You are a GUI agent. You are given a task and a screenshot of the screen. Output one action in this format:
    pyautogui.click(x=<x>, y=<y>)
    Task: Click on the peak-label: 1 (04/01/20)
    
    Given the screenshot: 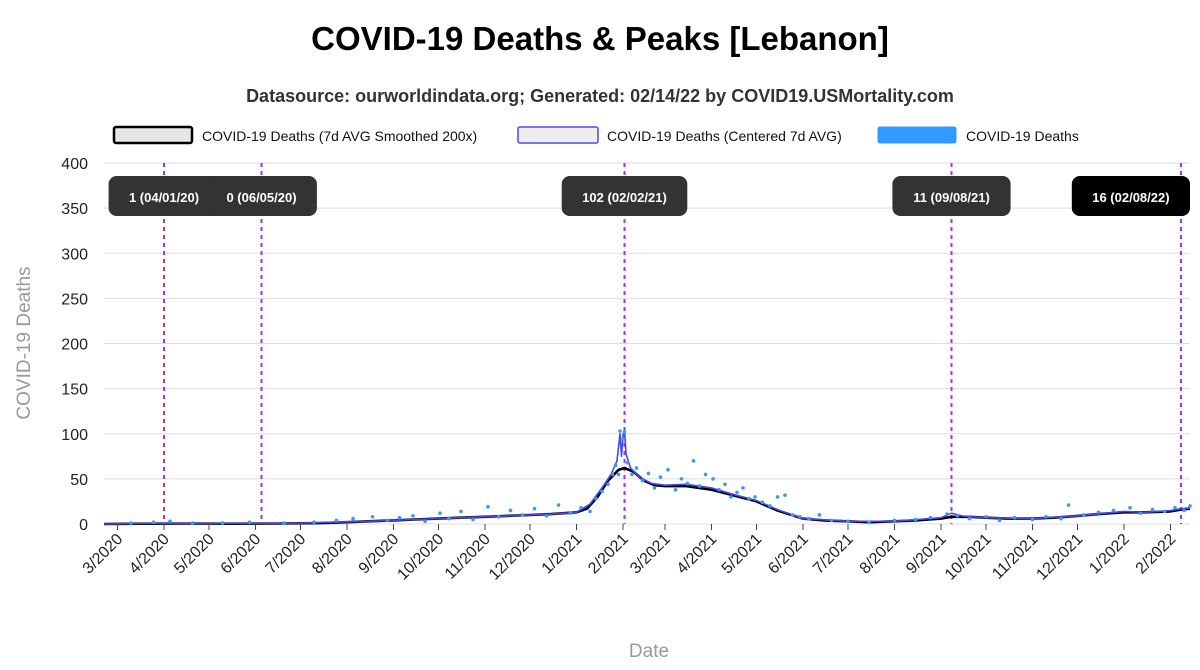 What is the action you would take?
    pyautogui.click(x=164, y=197)
    